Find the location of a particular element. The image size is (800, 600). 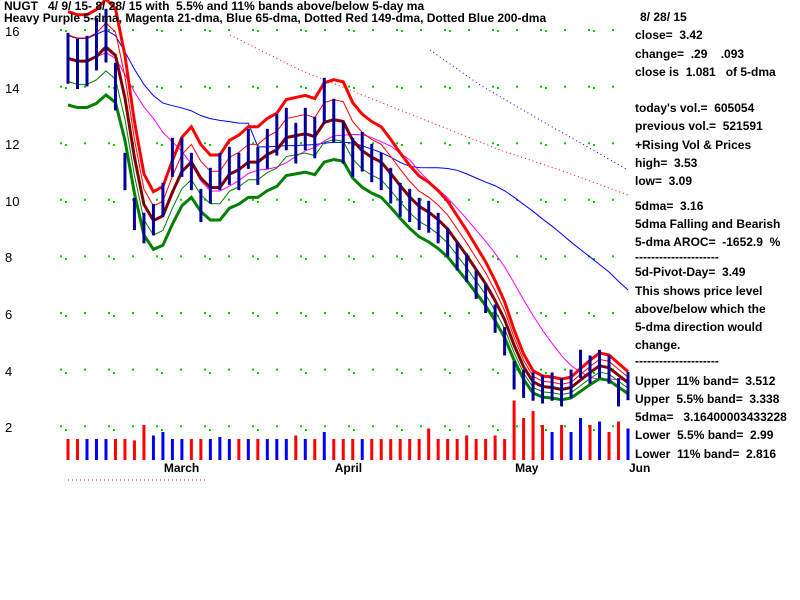

dma200-line is located at coordinates (529, 110).